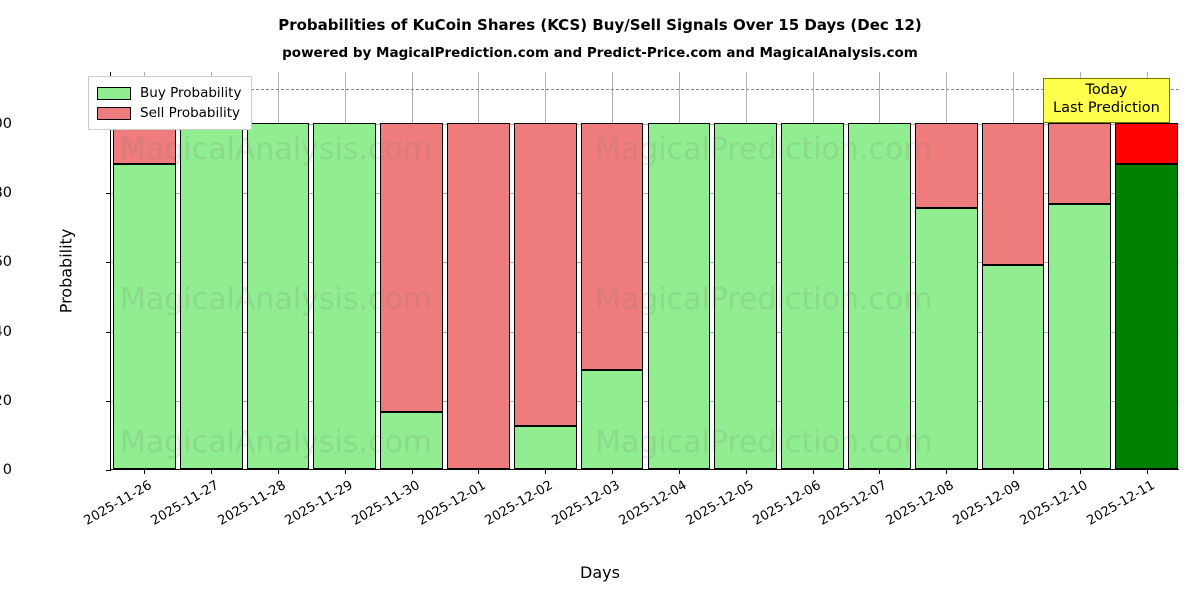 Image resolution: width=1200 pixels, height=600 pixels. Describe the element at coordinates (6, 331) in the screenshot. I see `y-tick-label: 40` at that location.